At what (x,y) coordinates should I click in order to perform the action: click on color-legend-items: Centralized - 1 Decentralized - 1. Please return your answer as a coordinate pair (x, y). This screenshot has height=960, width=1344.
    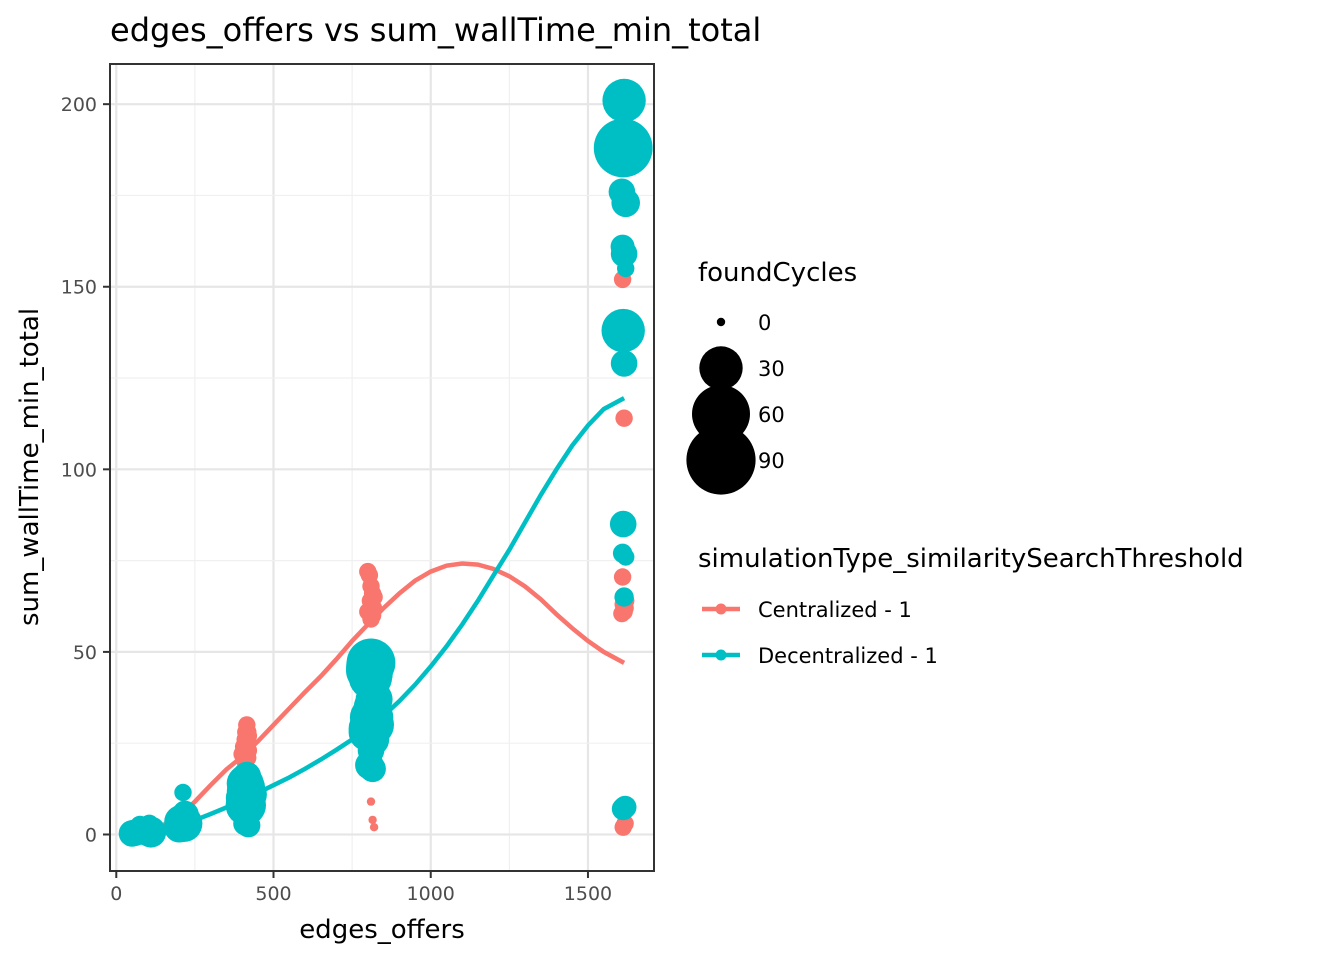
    Looking at the image, I should click on (820, 633).